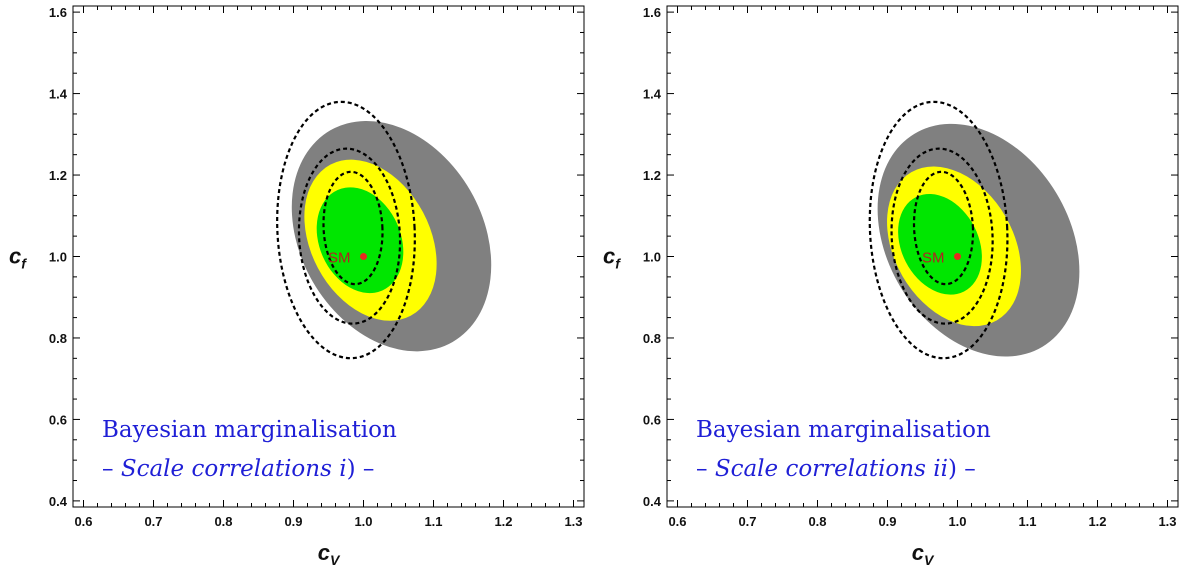 The height and width of the screenshot is (575, 1184). I want to click on region-green, so click(940, 244).